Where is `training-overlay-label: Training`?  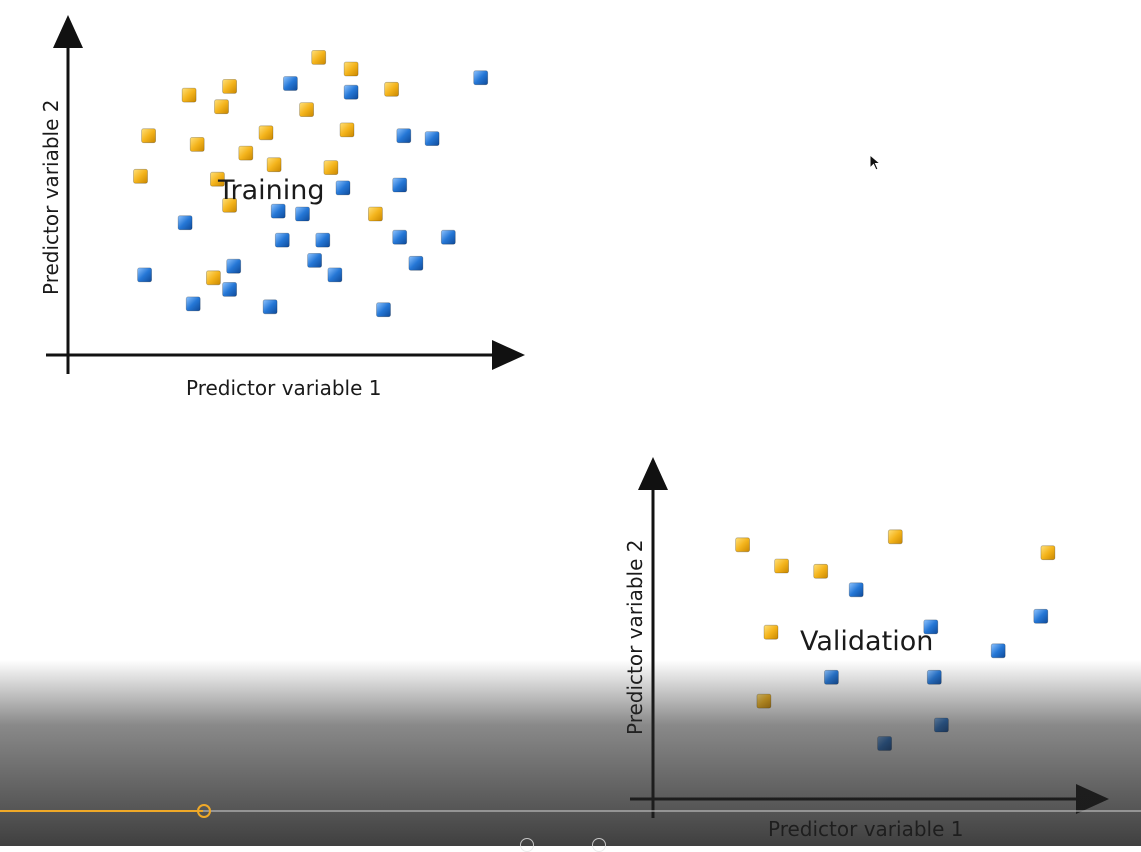
training-overlay-label: Training is located at coordinates (271, 190).